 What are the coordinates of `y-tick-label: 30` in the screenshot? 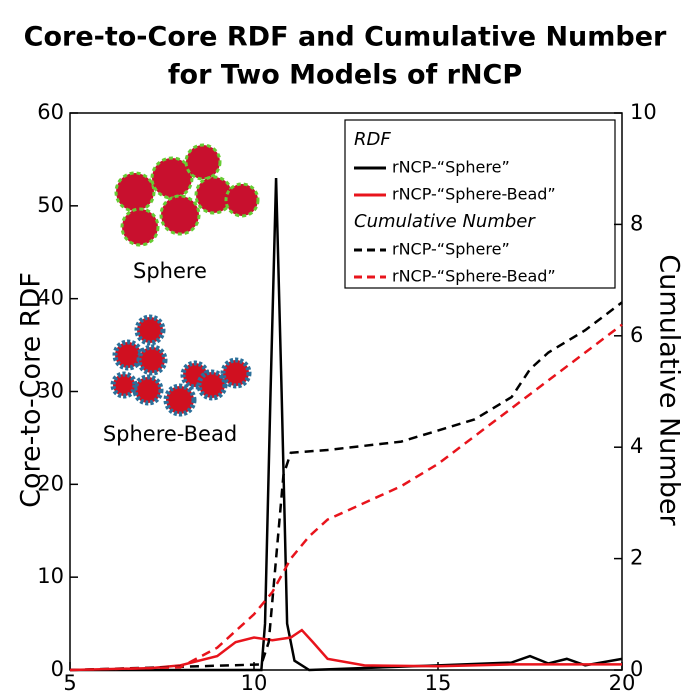 It's located at (50, 391).